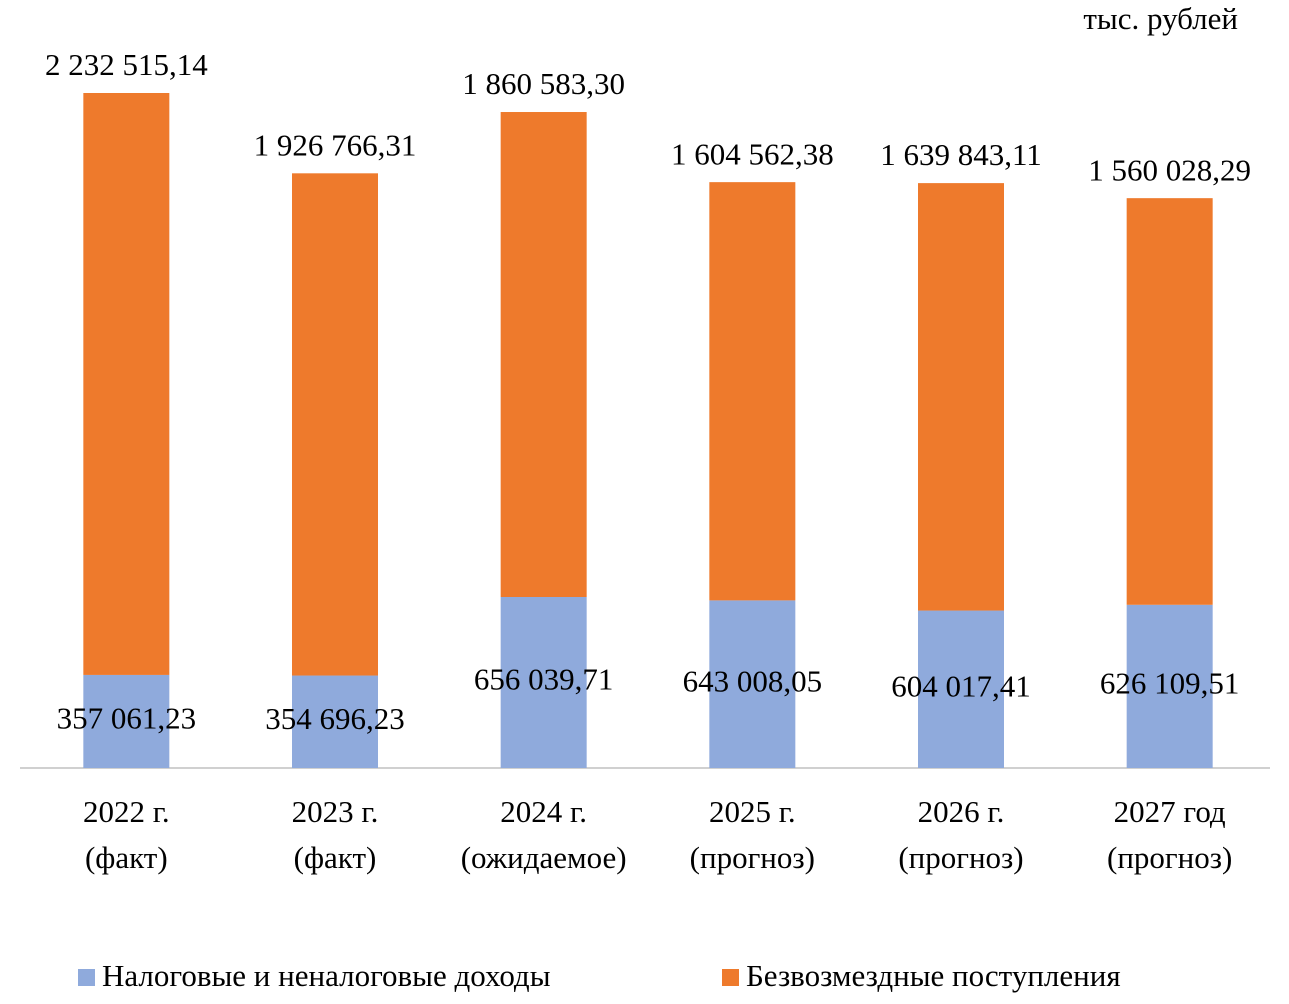  Describe the element at coordinates (753, 680) in the screenshot. I see `data-label: 643 008,05` at that location.